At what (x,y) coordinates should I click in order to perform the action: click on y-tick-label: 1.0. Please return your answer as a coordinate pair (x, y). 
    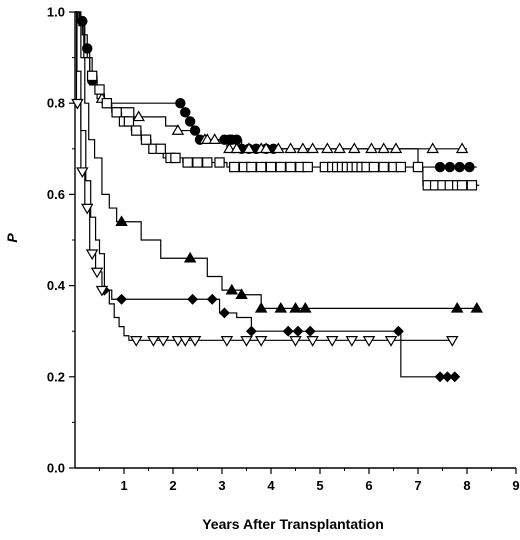
    Looking at the image, I should click on (56, 12).